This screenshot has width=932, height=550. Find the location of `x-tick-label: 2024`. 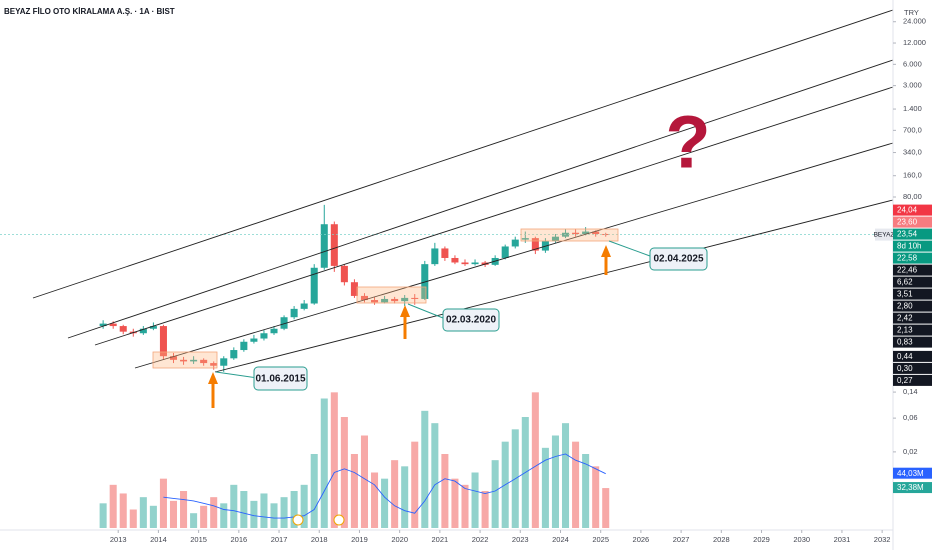

x-tick-label: 2024 is located at coordinates (560, 539).